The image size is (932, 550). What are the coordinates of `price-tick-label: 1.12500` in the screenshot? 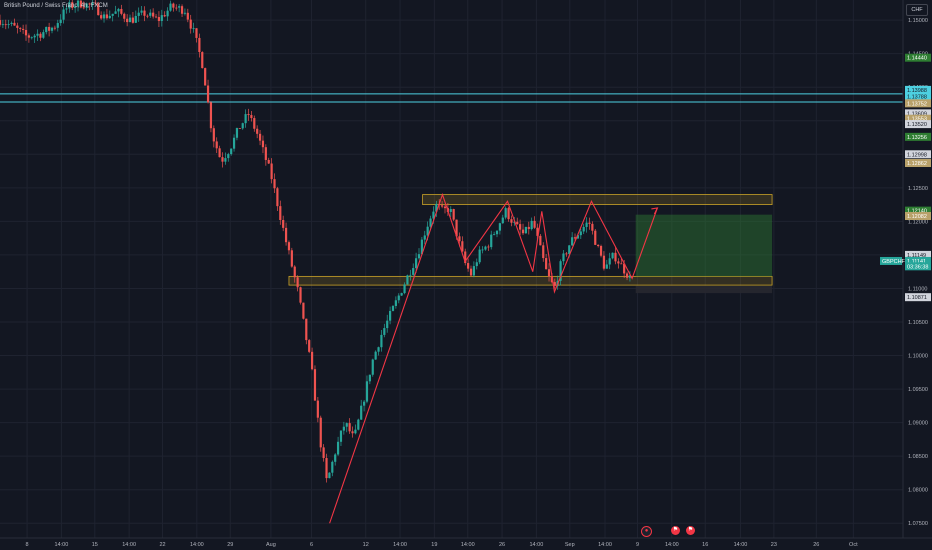 It's located at (918, 189).